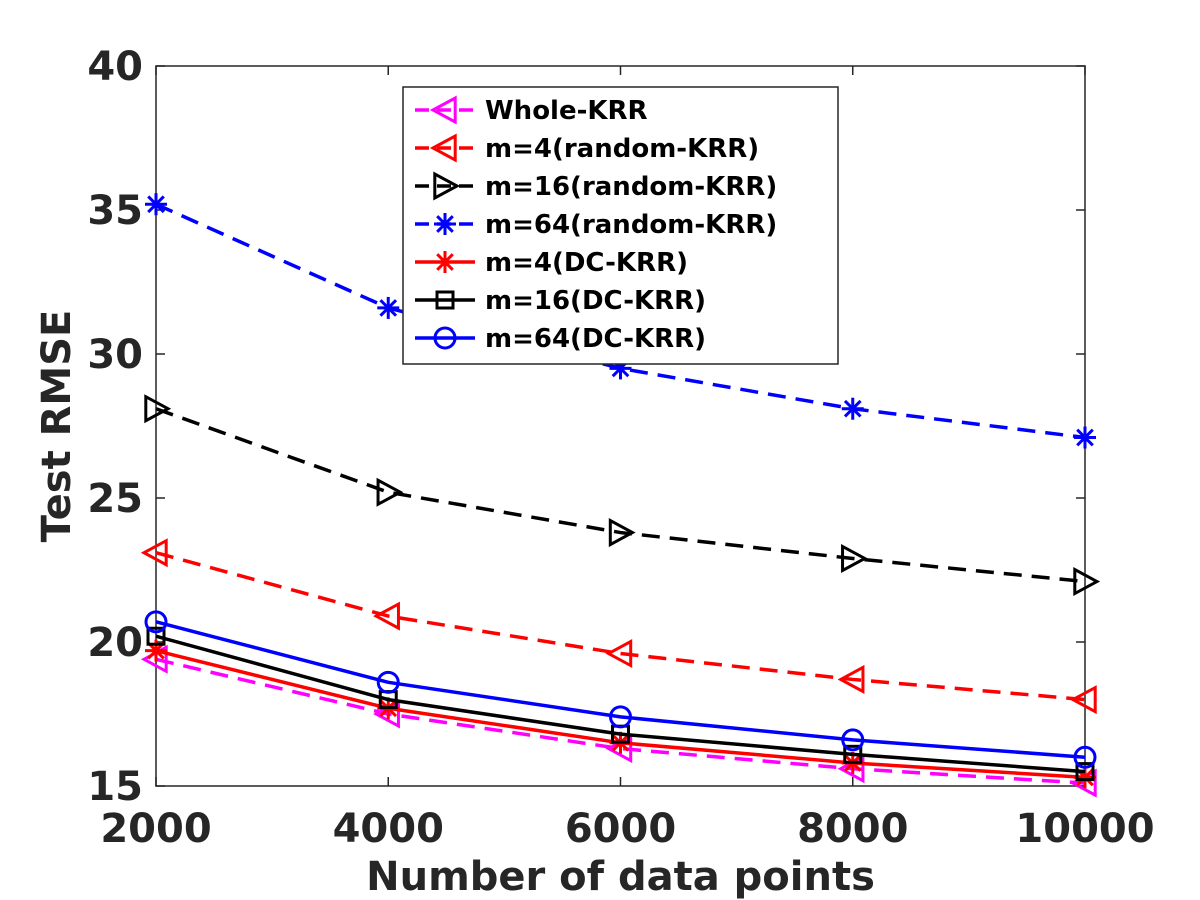 The width and height of the screenshot is (1200, 900). What do you see at coordinates (57, 426) in the screenshot?
I see `y-axis-label: Test RMSE` at bounding box center [57, 426].